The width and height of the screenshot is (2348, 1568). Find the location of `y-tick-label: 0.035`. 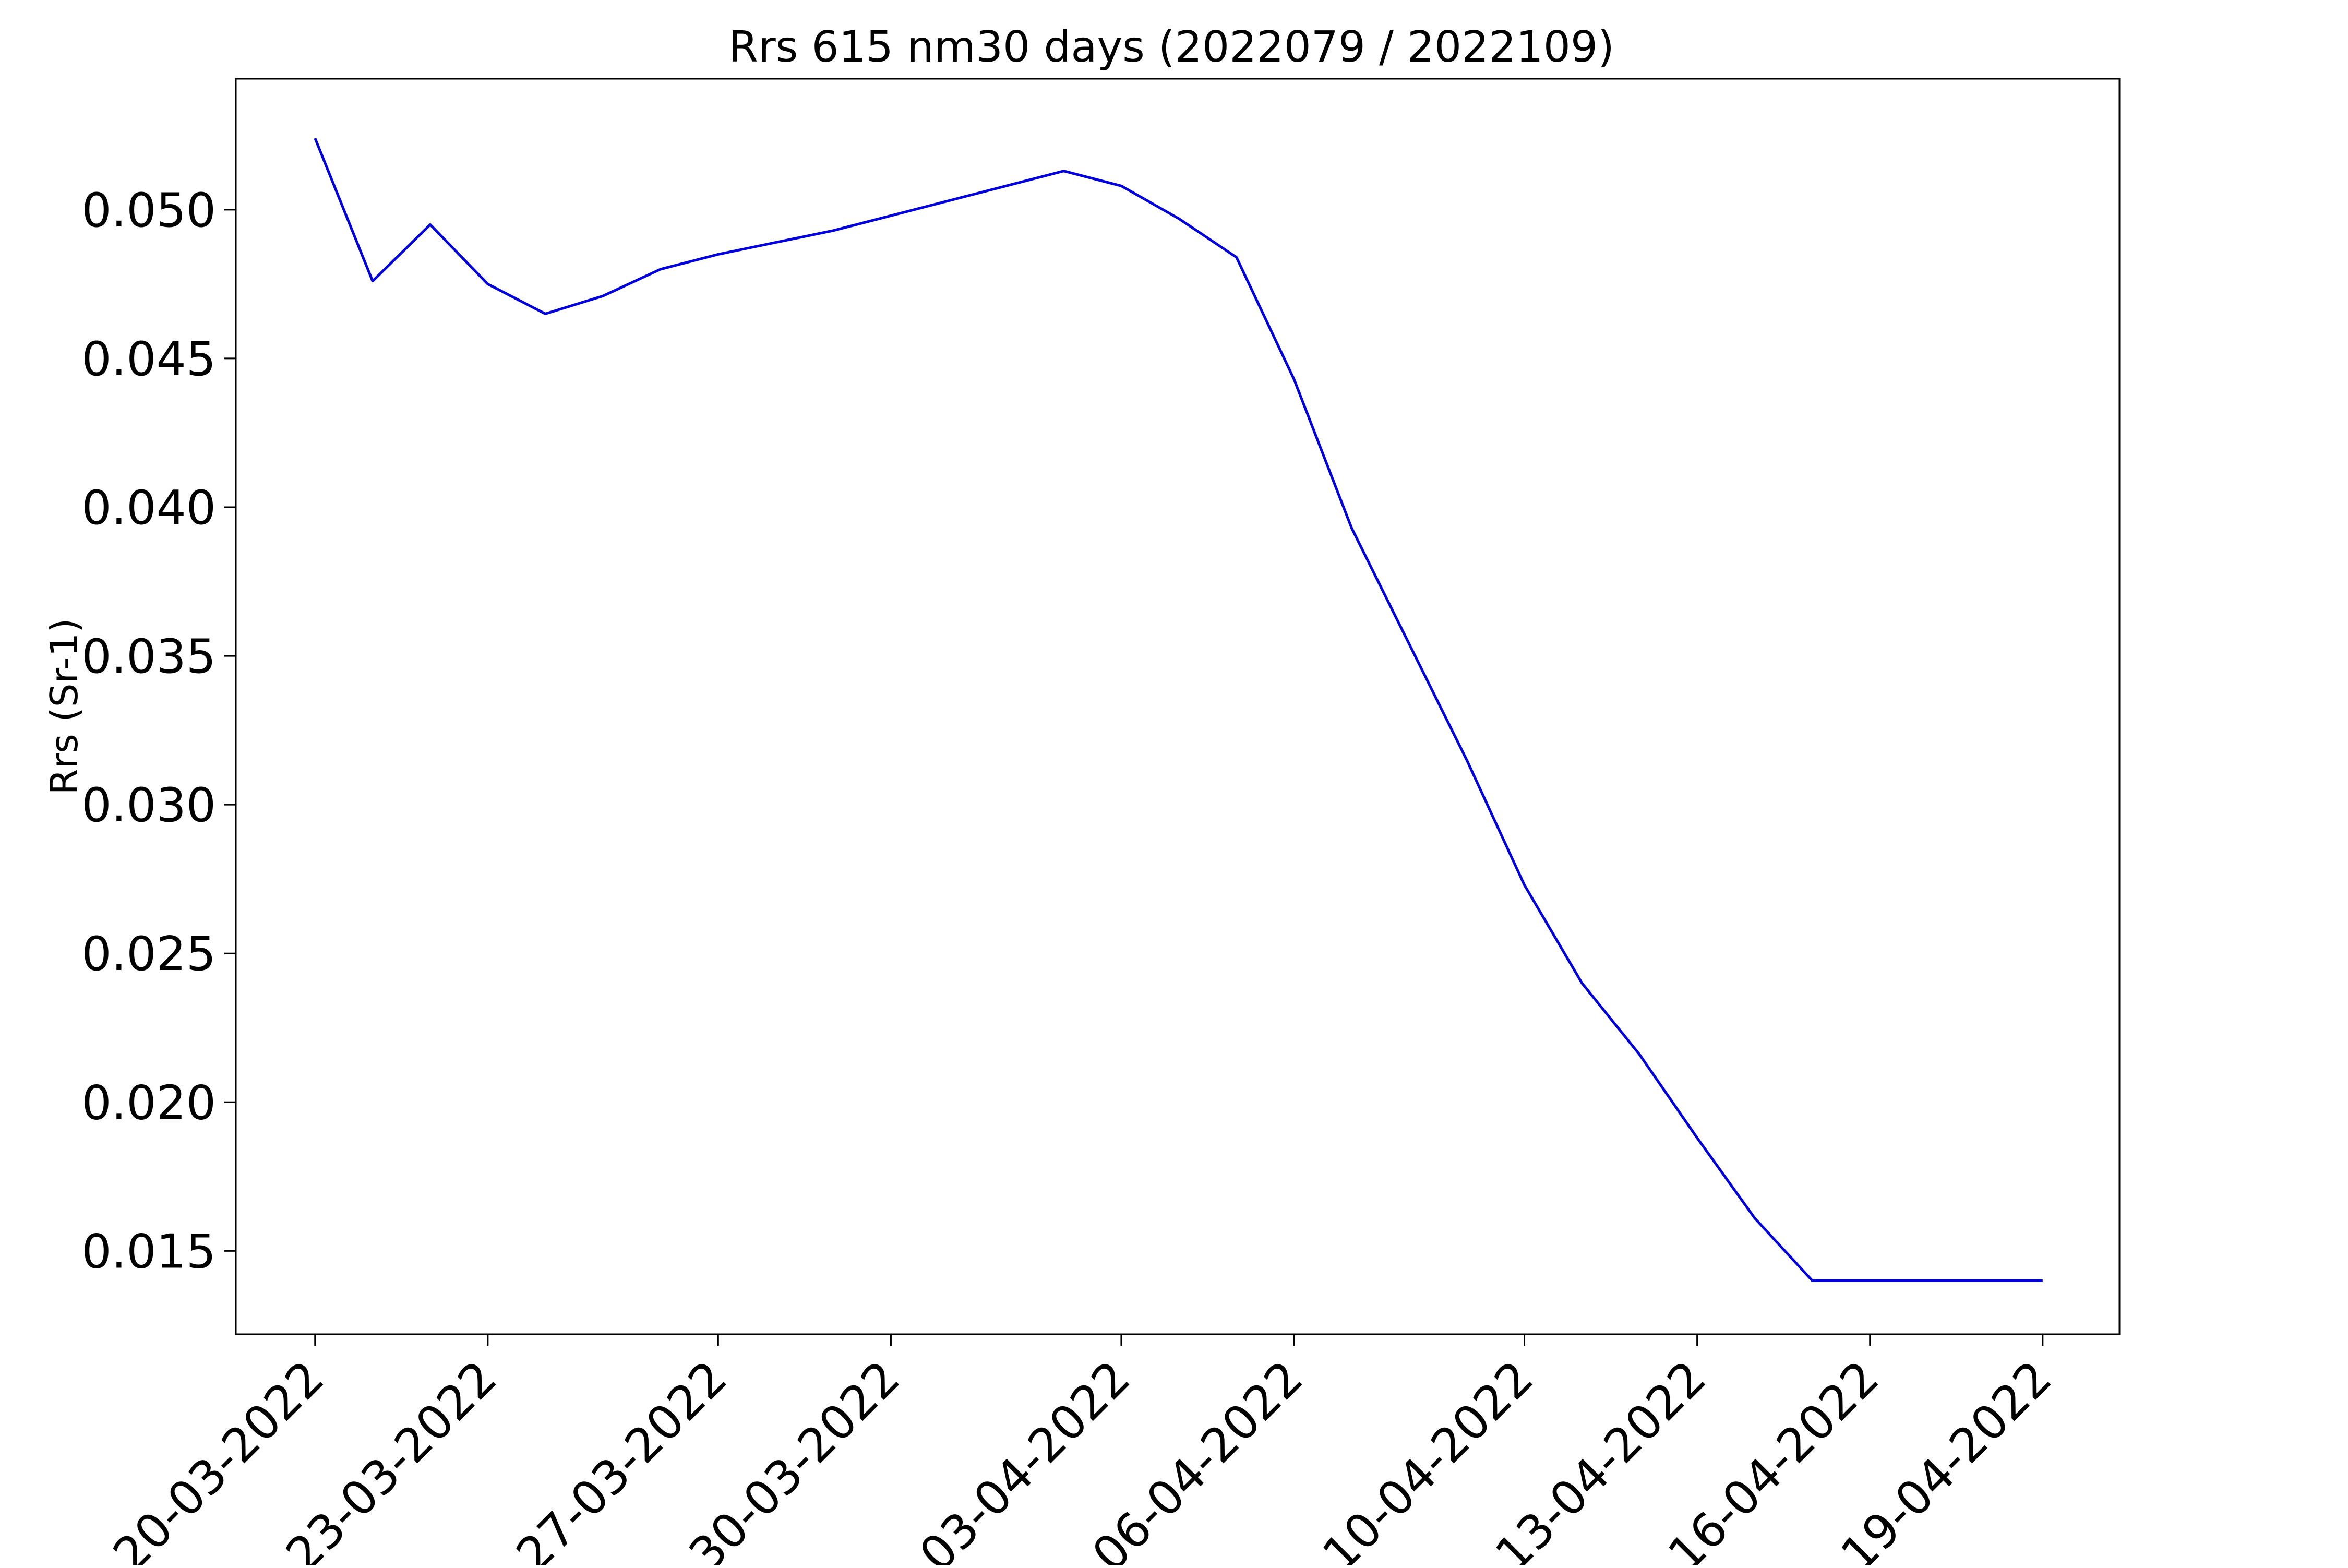

y-tick-label: 0.035 is located at coordinates (148, 656).